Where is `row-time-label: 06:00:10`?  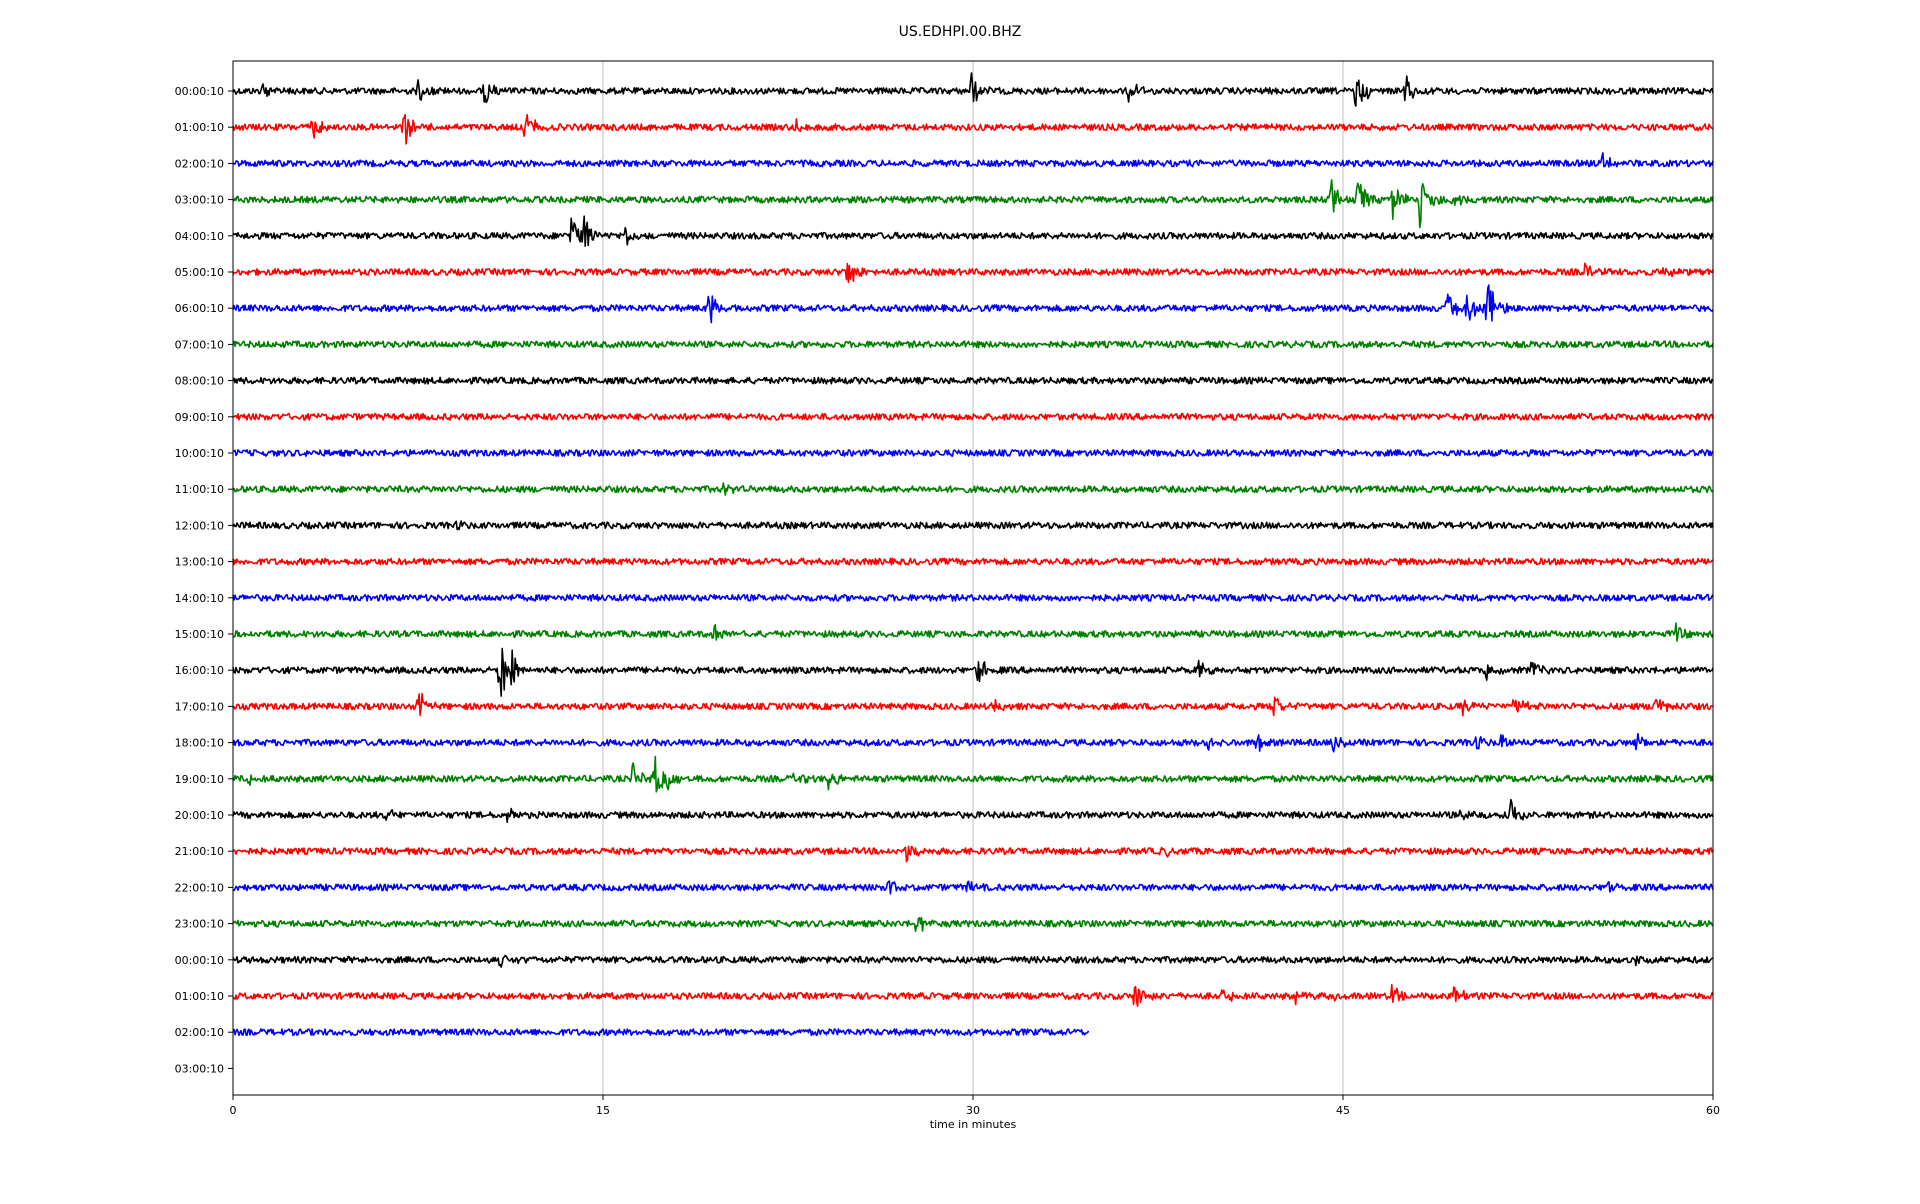 row-time-label: 06:00:10 is located at coordinates (199, 308).